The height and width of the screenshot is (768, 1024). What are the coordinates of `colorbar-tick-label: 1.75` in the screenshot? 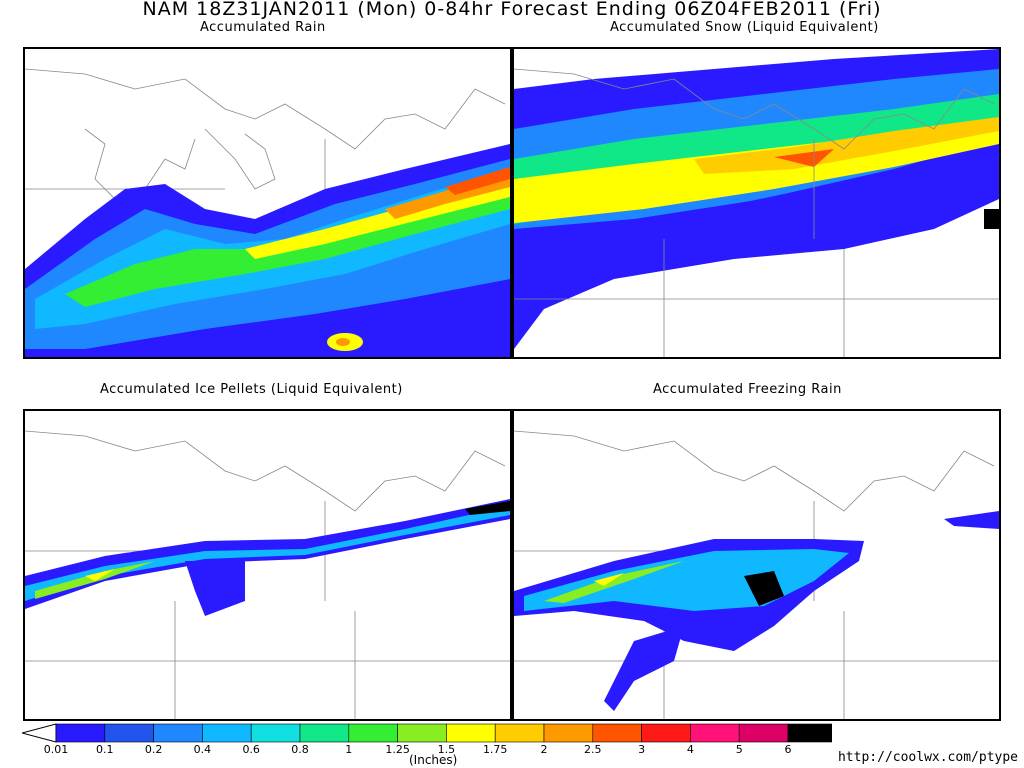 It's located at (495, 749).